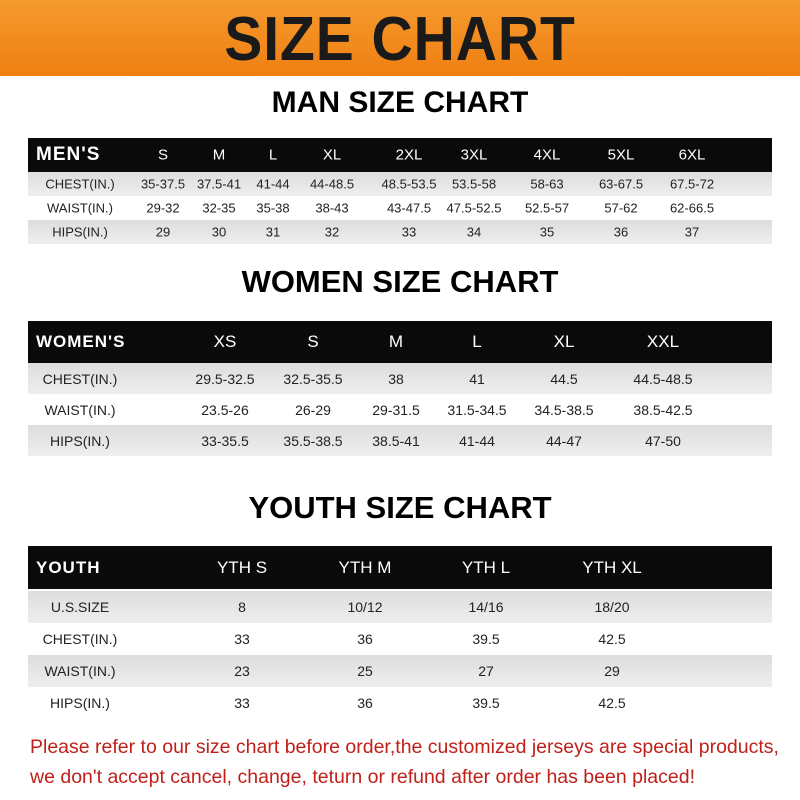 The image size is (800, 800). Describe the element at coordinates (68, 154) in the screenshot. I see `header-label: MEN'S` at that location.